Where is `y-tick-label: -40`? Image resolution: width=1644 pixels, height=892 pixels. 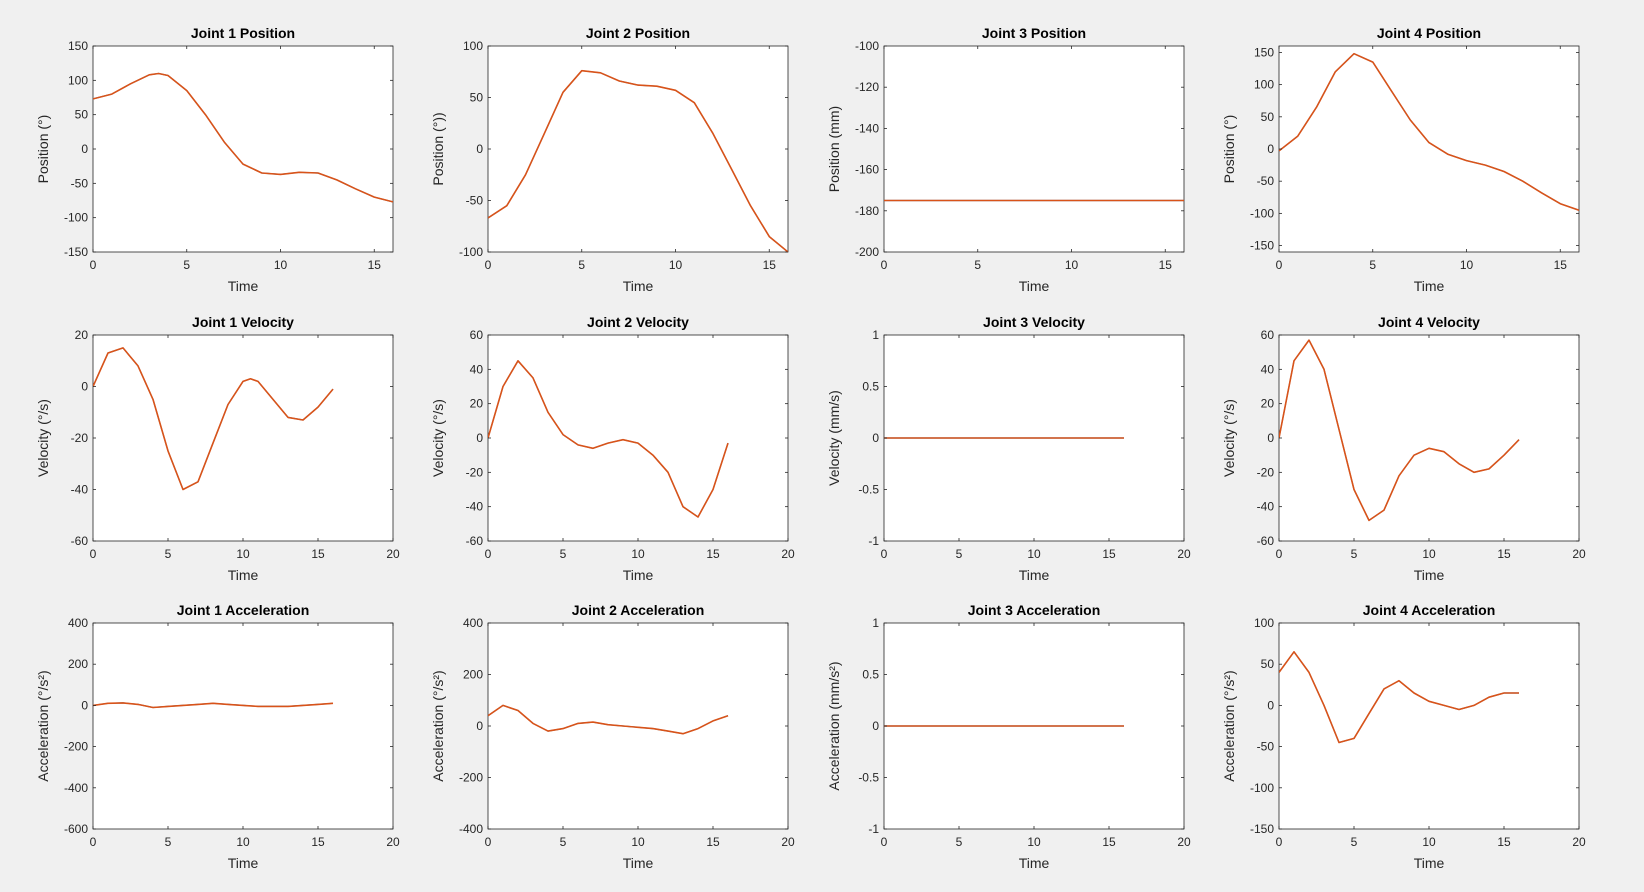 y-tick-label: -40 is located at coordinates (80, 490).